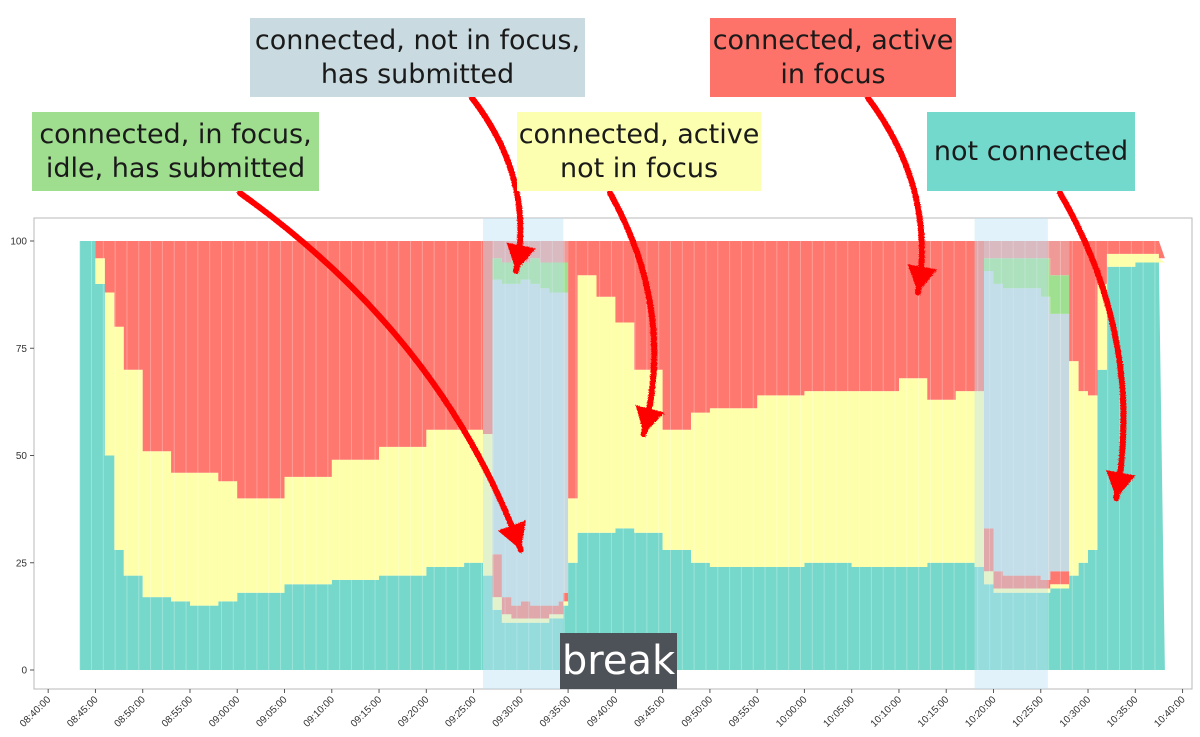  What do you see at coordinates (887, 712) in the screenshot?
I see `x-tick-label: 10:10:00` at bounding box center [887, 712].